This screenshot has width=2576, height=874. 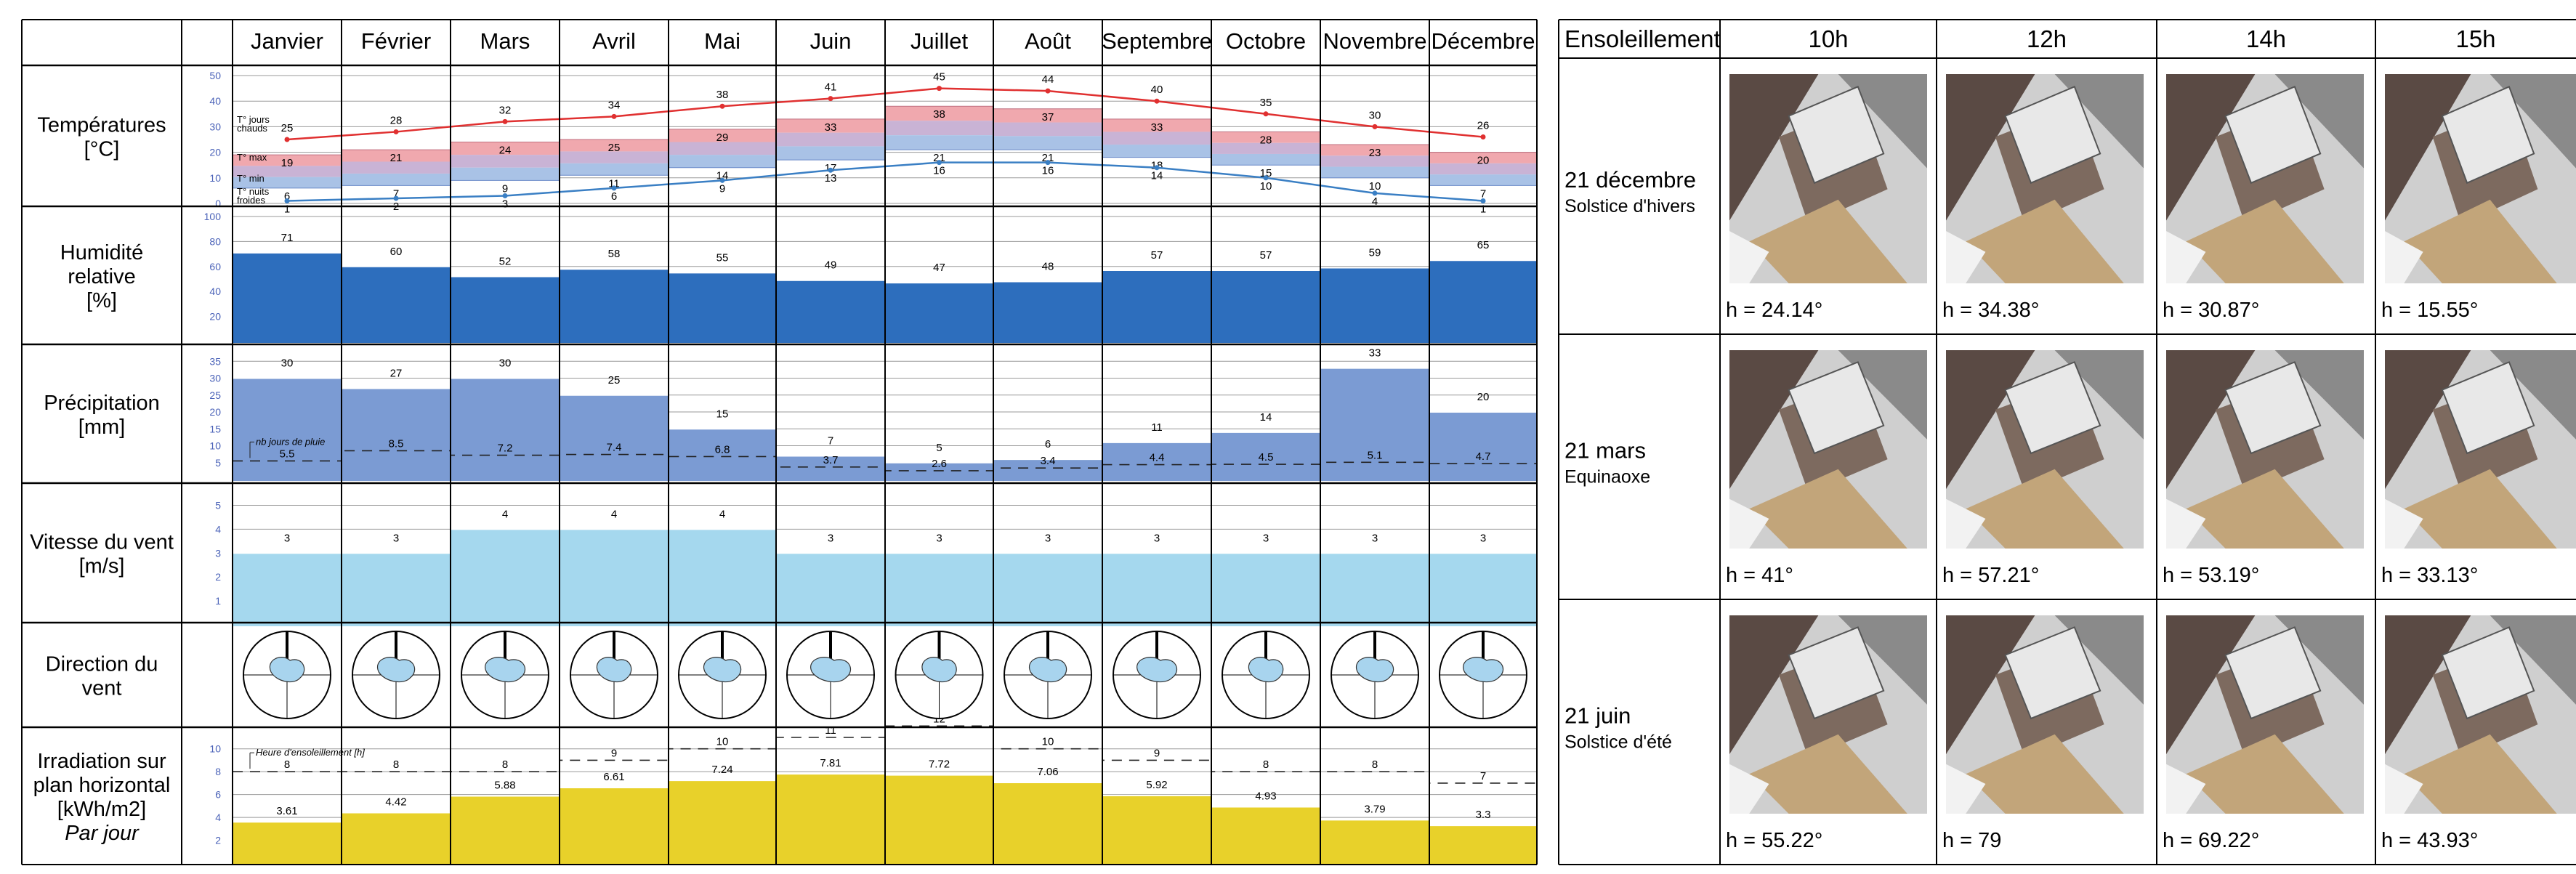 I want to click on bar-value-label: 3.61, so click(x=287, y=811).